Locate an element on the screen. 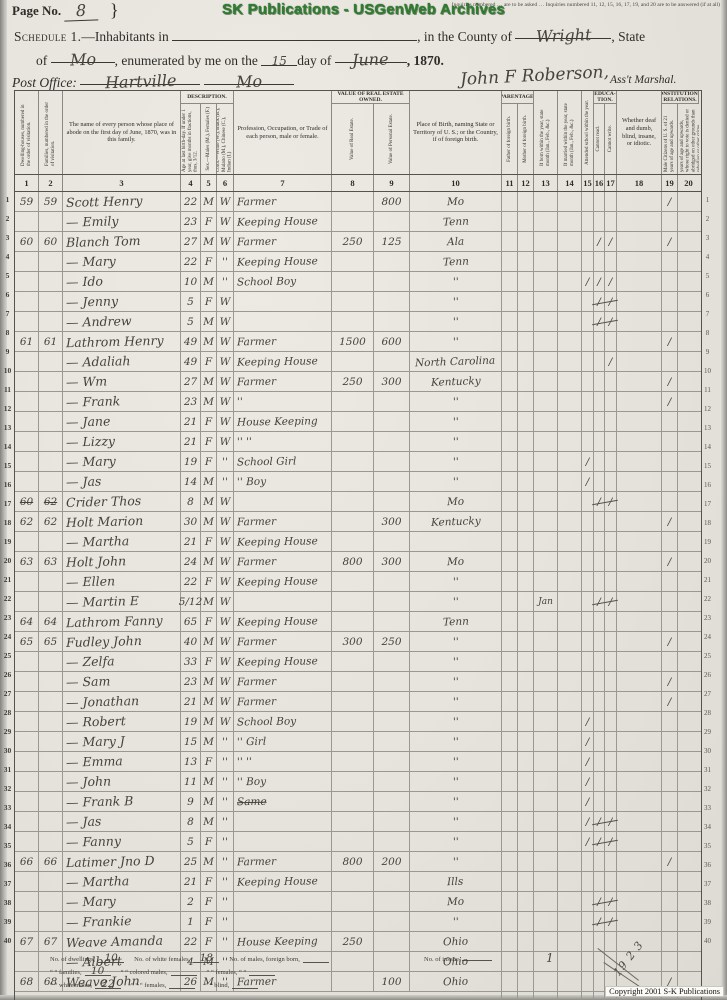 Image resolution: width=727 pixels, height=1000 pixels. cell-name: — Ido is located at coordinates (122, 281).